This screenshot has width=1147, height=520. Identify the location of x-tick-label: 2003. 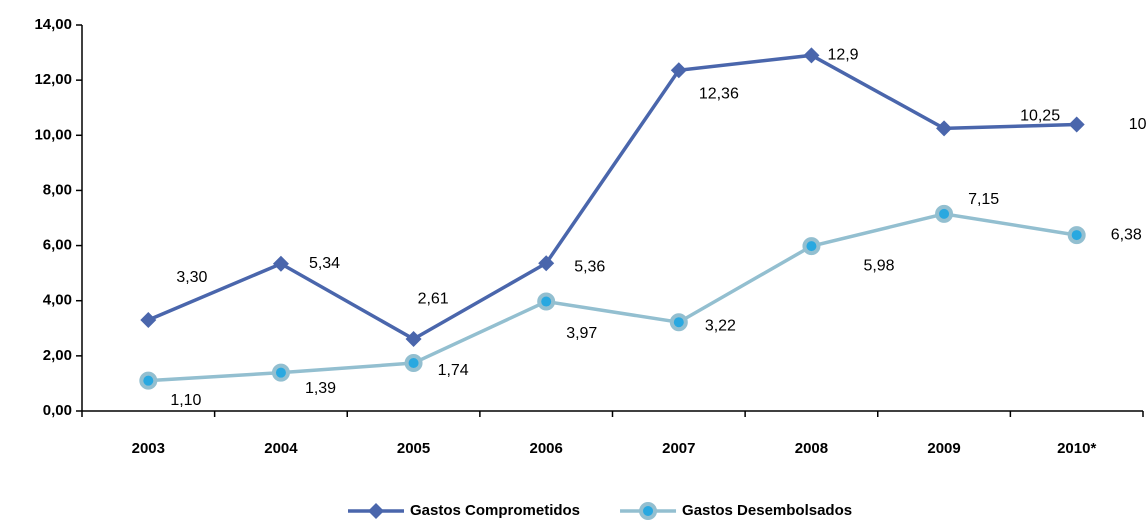
(148, 448).